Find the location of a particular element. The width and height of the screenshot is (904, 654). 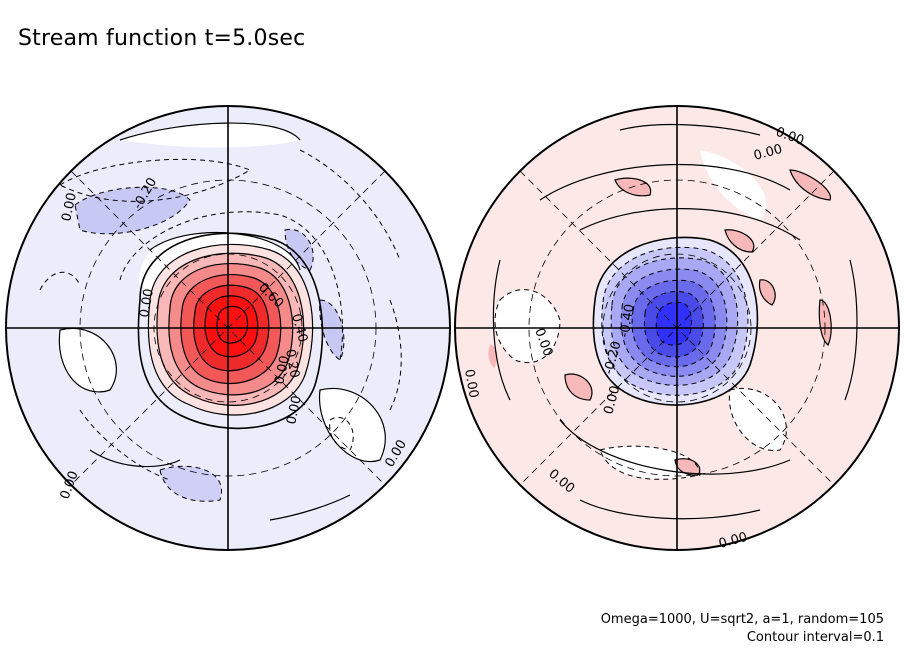

left-red-level is located at coordinates (231, 326).